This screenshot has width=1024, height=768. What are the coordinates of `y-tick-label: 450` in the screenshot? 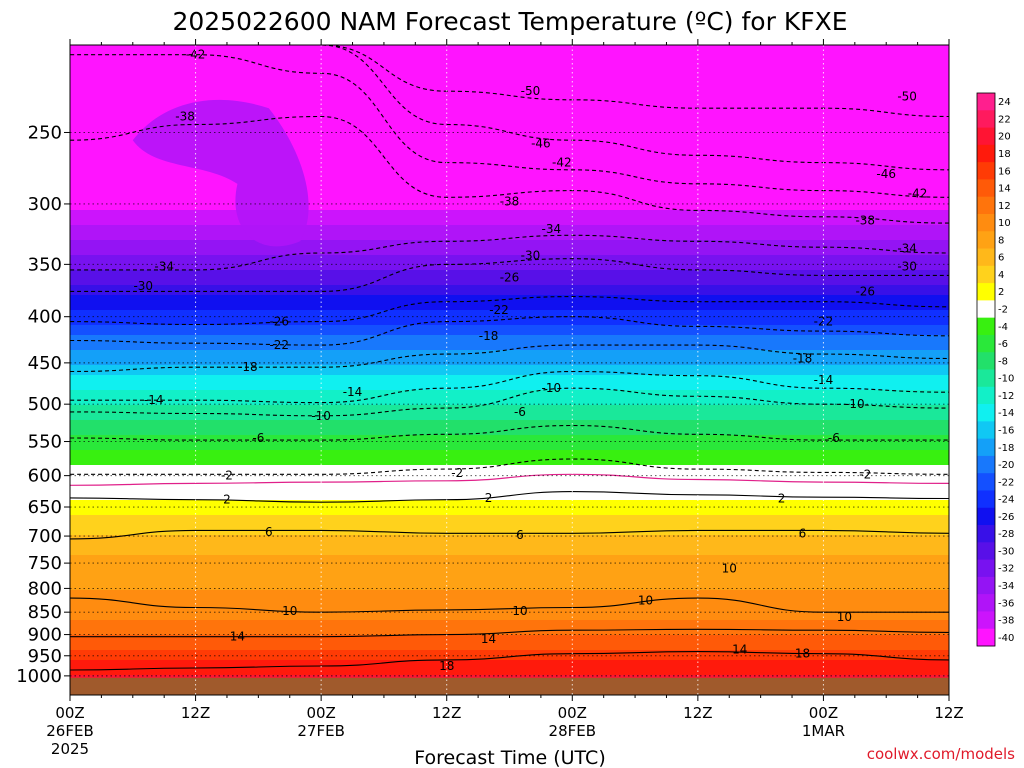 It's located at (45, 363).